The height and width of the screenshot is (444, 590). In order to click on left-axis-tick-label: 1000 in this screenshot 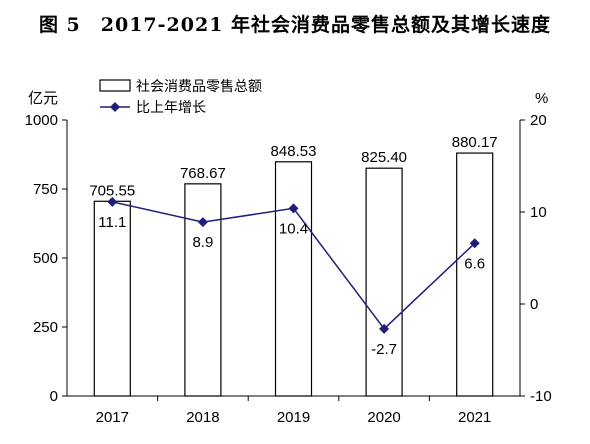, I will do `click(41, 120)`.